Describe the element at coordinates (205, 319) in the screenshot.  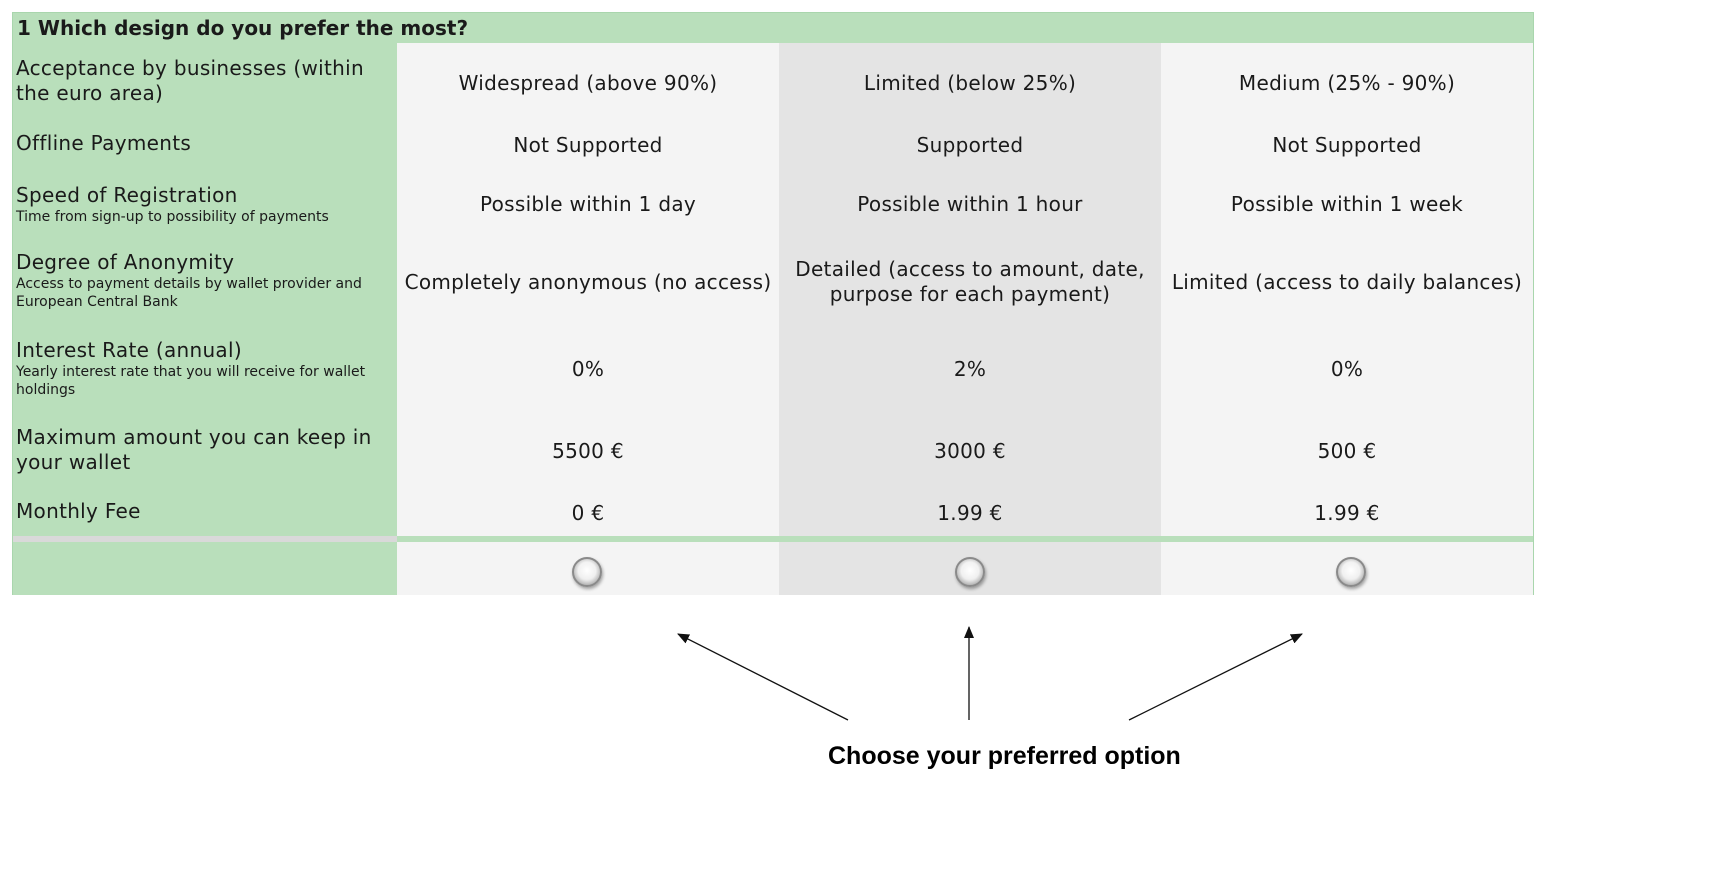
I see `attribute-label-column` at that location.